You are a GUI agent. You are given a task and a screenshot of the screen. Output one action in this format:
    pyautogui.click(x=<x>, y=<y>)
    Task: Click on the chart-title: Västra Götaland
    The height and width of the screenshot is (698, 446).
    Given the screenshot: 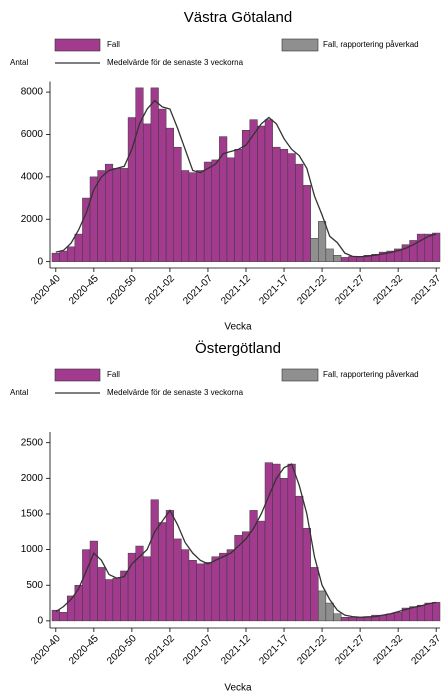 What is the action you would take?
    pyautogui.click(x=238, y=17)
    